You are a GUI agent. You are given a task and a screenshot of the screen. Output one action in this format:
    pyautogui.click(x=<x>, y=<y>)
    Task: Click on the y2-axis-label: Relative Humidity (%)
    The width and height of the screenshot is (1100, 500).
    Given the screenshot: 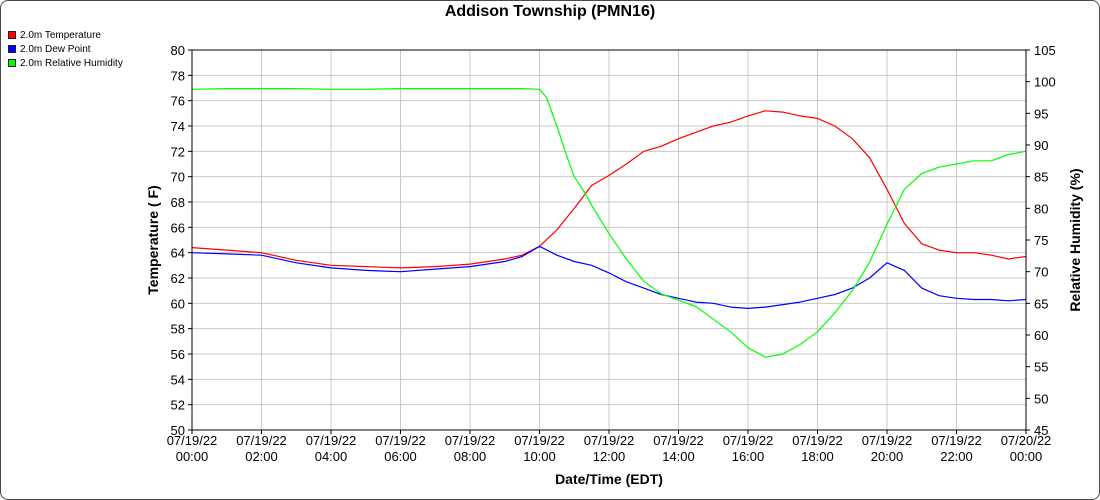 What is the action you would take?
    pyautogui.click(x=1075, y=239)
    